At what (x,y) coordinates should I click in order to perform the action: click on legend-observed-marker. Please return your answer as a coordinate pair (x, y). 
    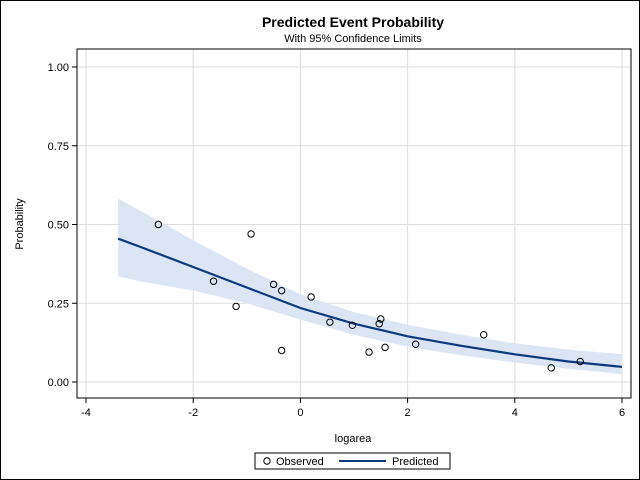
    Looking at the image, I should click on (267, 461).